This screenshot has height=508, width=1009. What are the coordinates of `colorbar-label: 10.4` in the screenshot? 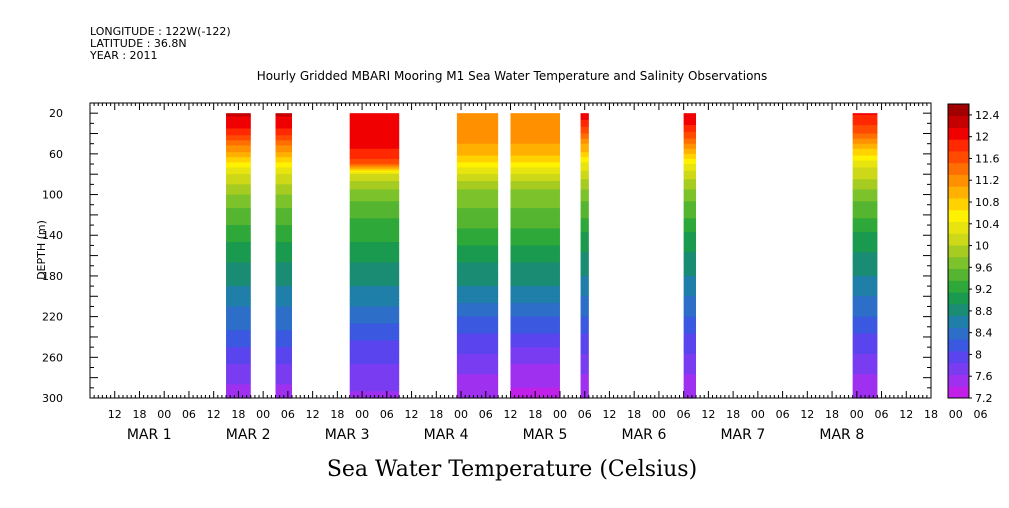 It's located at (987, 224).